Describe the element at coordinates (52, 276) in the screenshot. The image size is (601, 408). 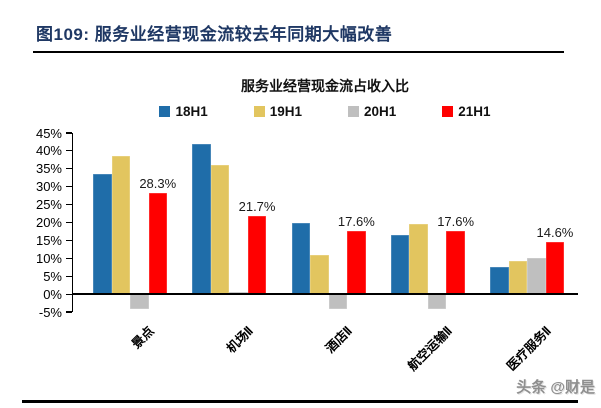
I see `y-tick-label: 5%` at that location.